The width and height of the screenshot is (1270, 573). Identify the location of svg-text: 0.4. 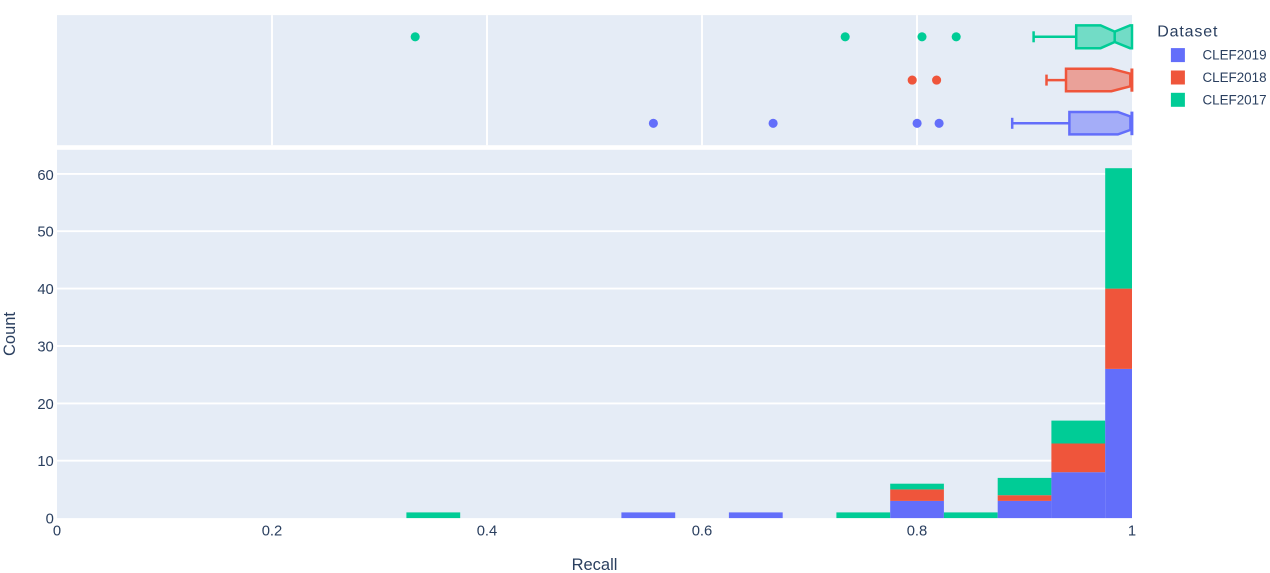
(487, 531).